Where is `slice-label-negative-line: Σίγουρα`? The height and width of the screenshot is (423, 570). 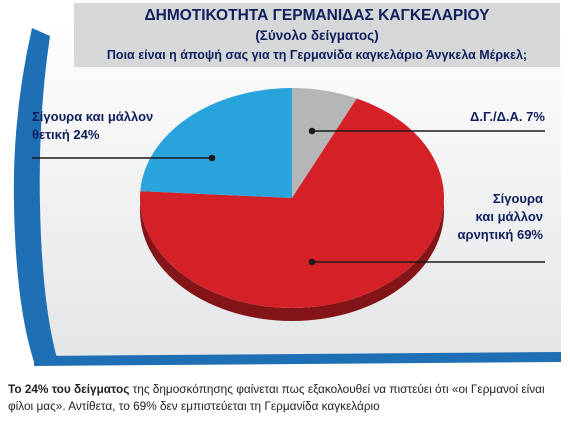 slice-label-negative-line: Σίγουρα is located at coordinates (517, 198).